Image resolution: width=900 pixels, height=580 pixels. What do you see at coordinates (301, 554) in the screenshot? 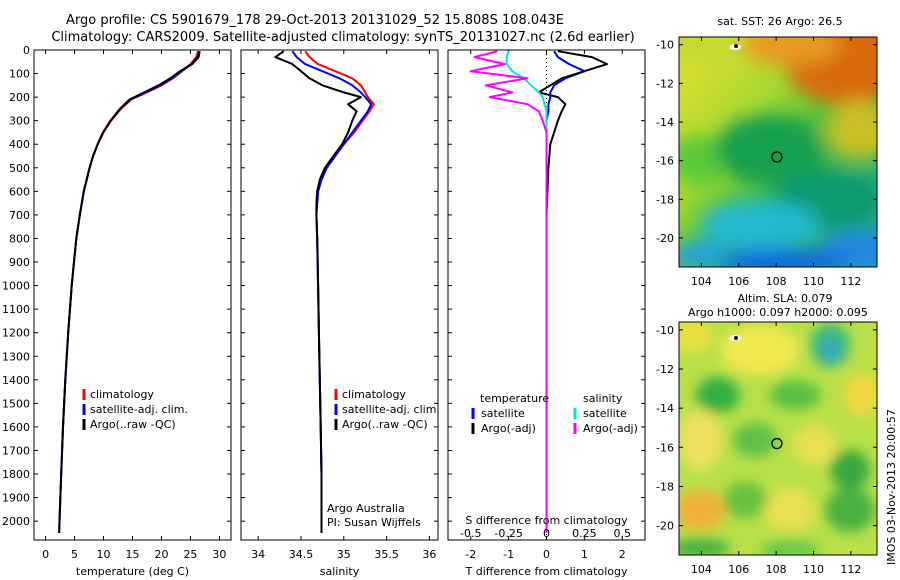
I see `x-tick-label: 34.5` at bounding box center [301, 554].